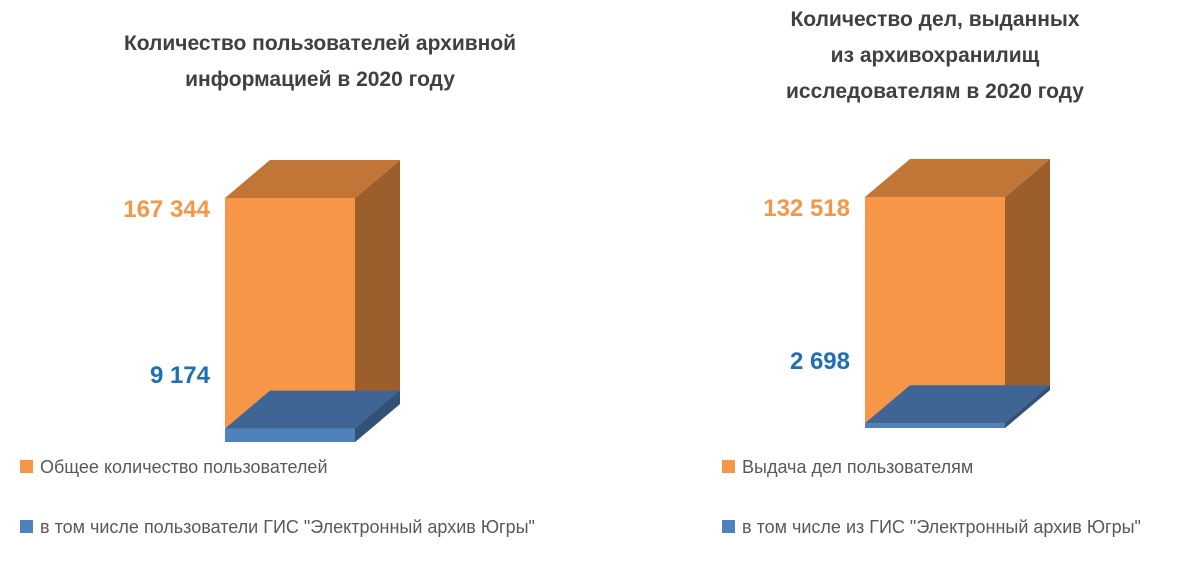 This screenshot has width=1202, height=572. What do you see at coordinates (179, 375) in the screenshot?
I see `value-label: 9 174` at bounding box center [179, 375].